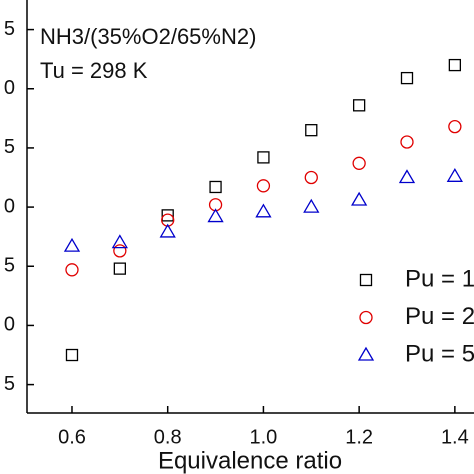 Image resolution: width=474 pixels, height=474 pixels. I want to click on annotation: NH3/(35%O2/65%N2), so click(148, 36).